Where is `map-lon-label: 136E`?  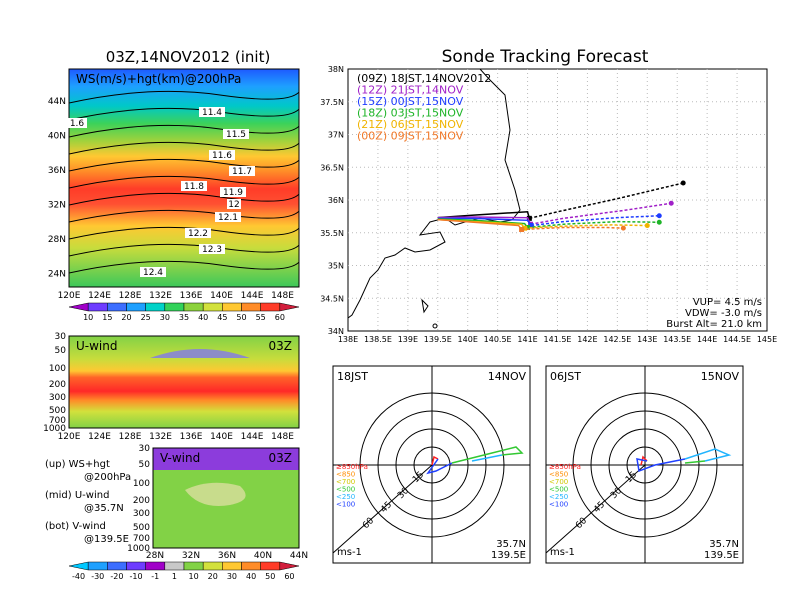
map-lon-label: 136E is located at coordinates (191, 296).